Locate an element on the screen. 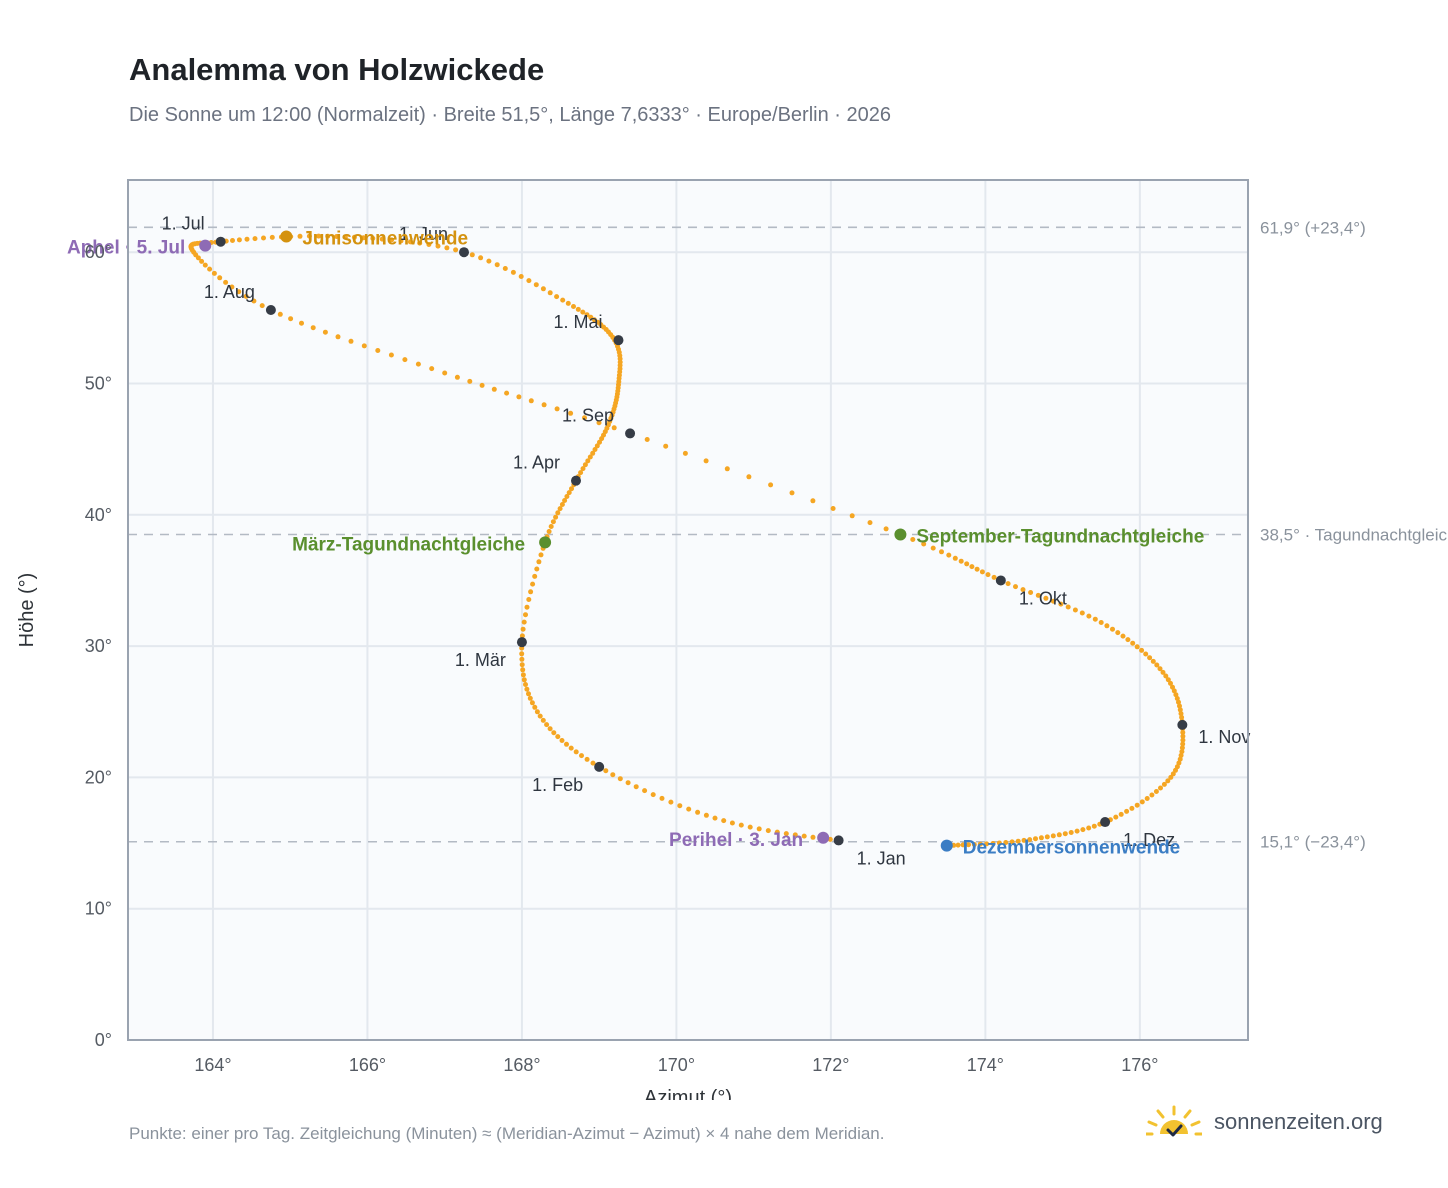 The image size is (1448, 1188). sun-check-icon is located at coordinates (1174, 1121).